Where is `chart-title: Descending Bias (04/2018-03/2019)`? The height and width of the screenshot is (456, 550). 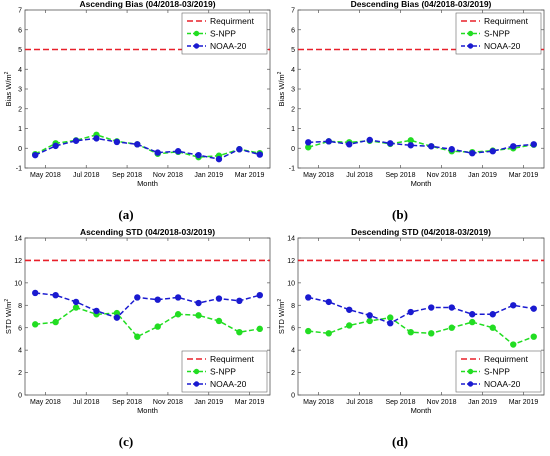 chart-title: Descending Bias (04/2018-03/2019) is located at coordinates (421, 4).